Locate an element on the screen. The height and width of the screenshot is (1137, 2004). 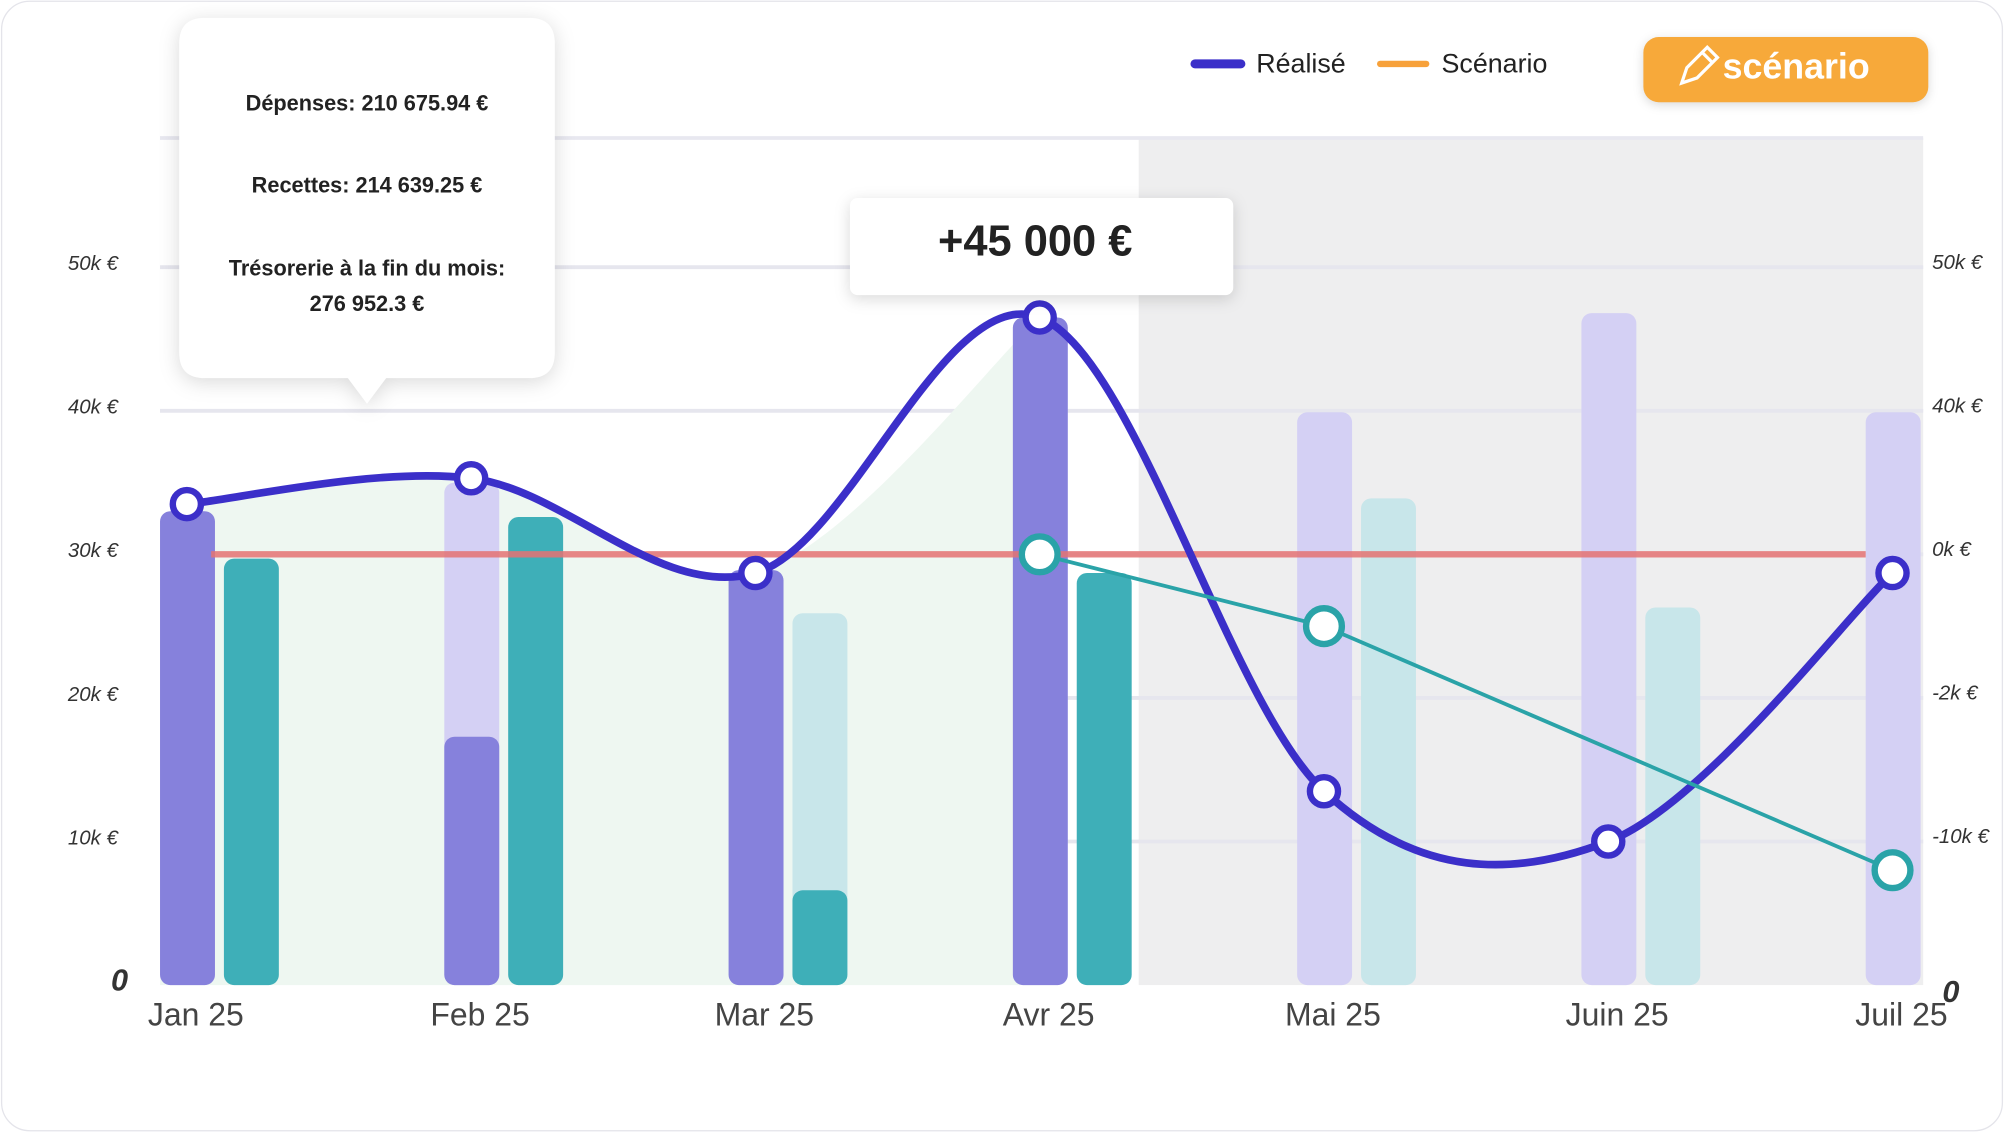
y2-tick-label: 0k € is located at coordinates (1952, 549).